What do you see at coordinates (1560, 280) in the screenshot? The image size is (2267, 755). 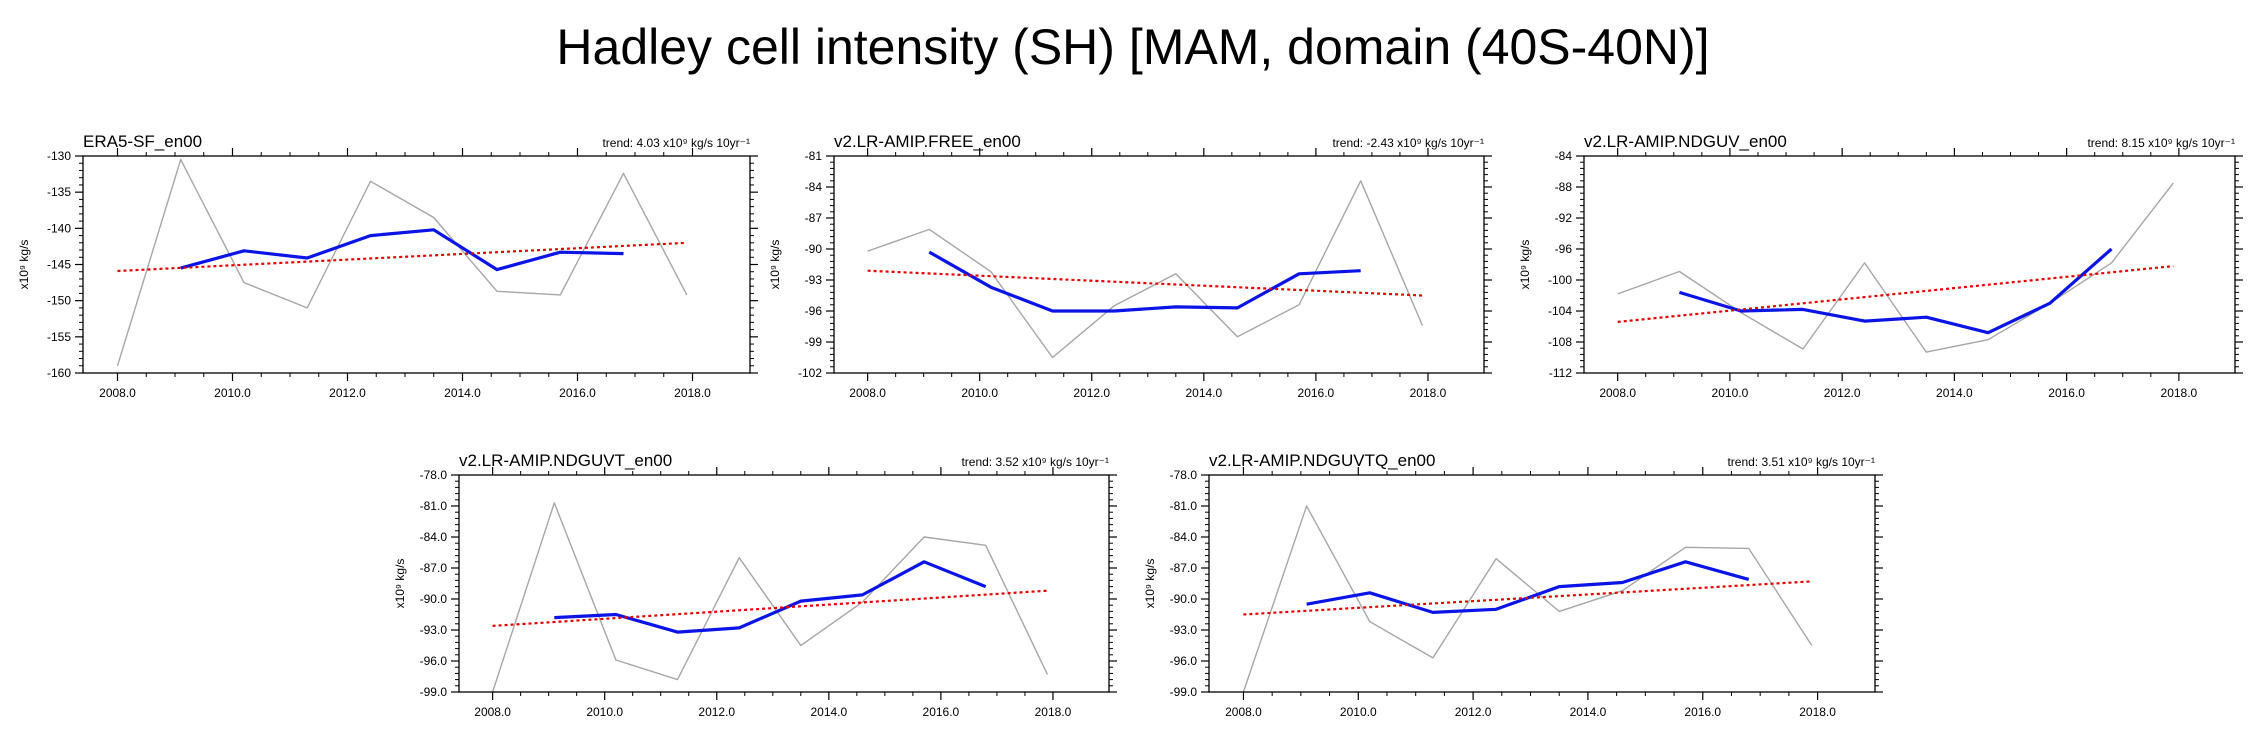 I see `y-tick-label: -100` at bounding box center [1560, 280].